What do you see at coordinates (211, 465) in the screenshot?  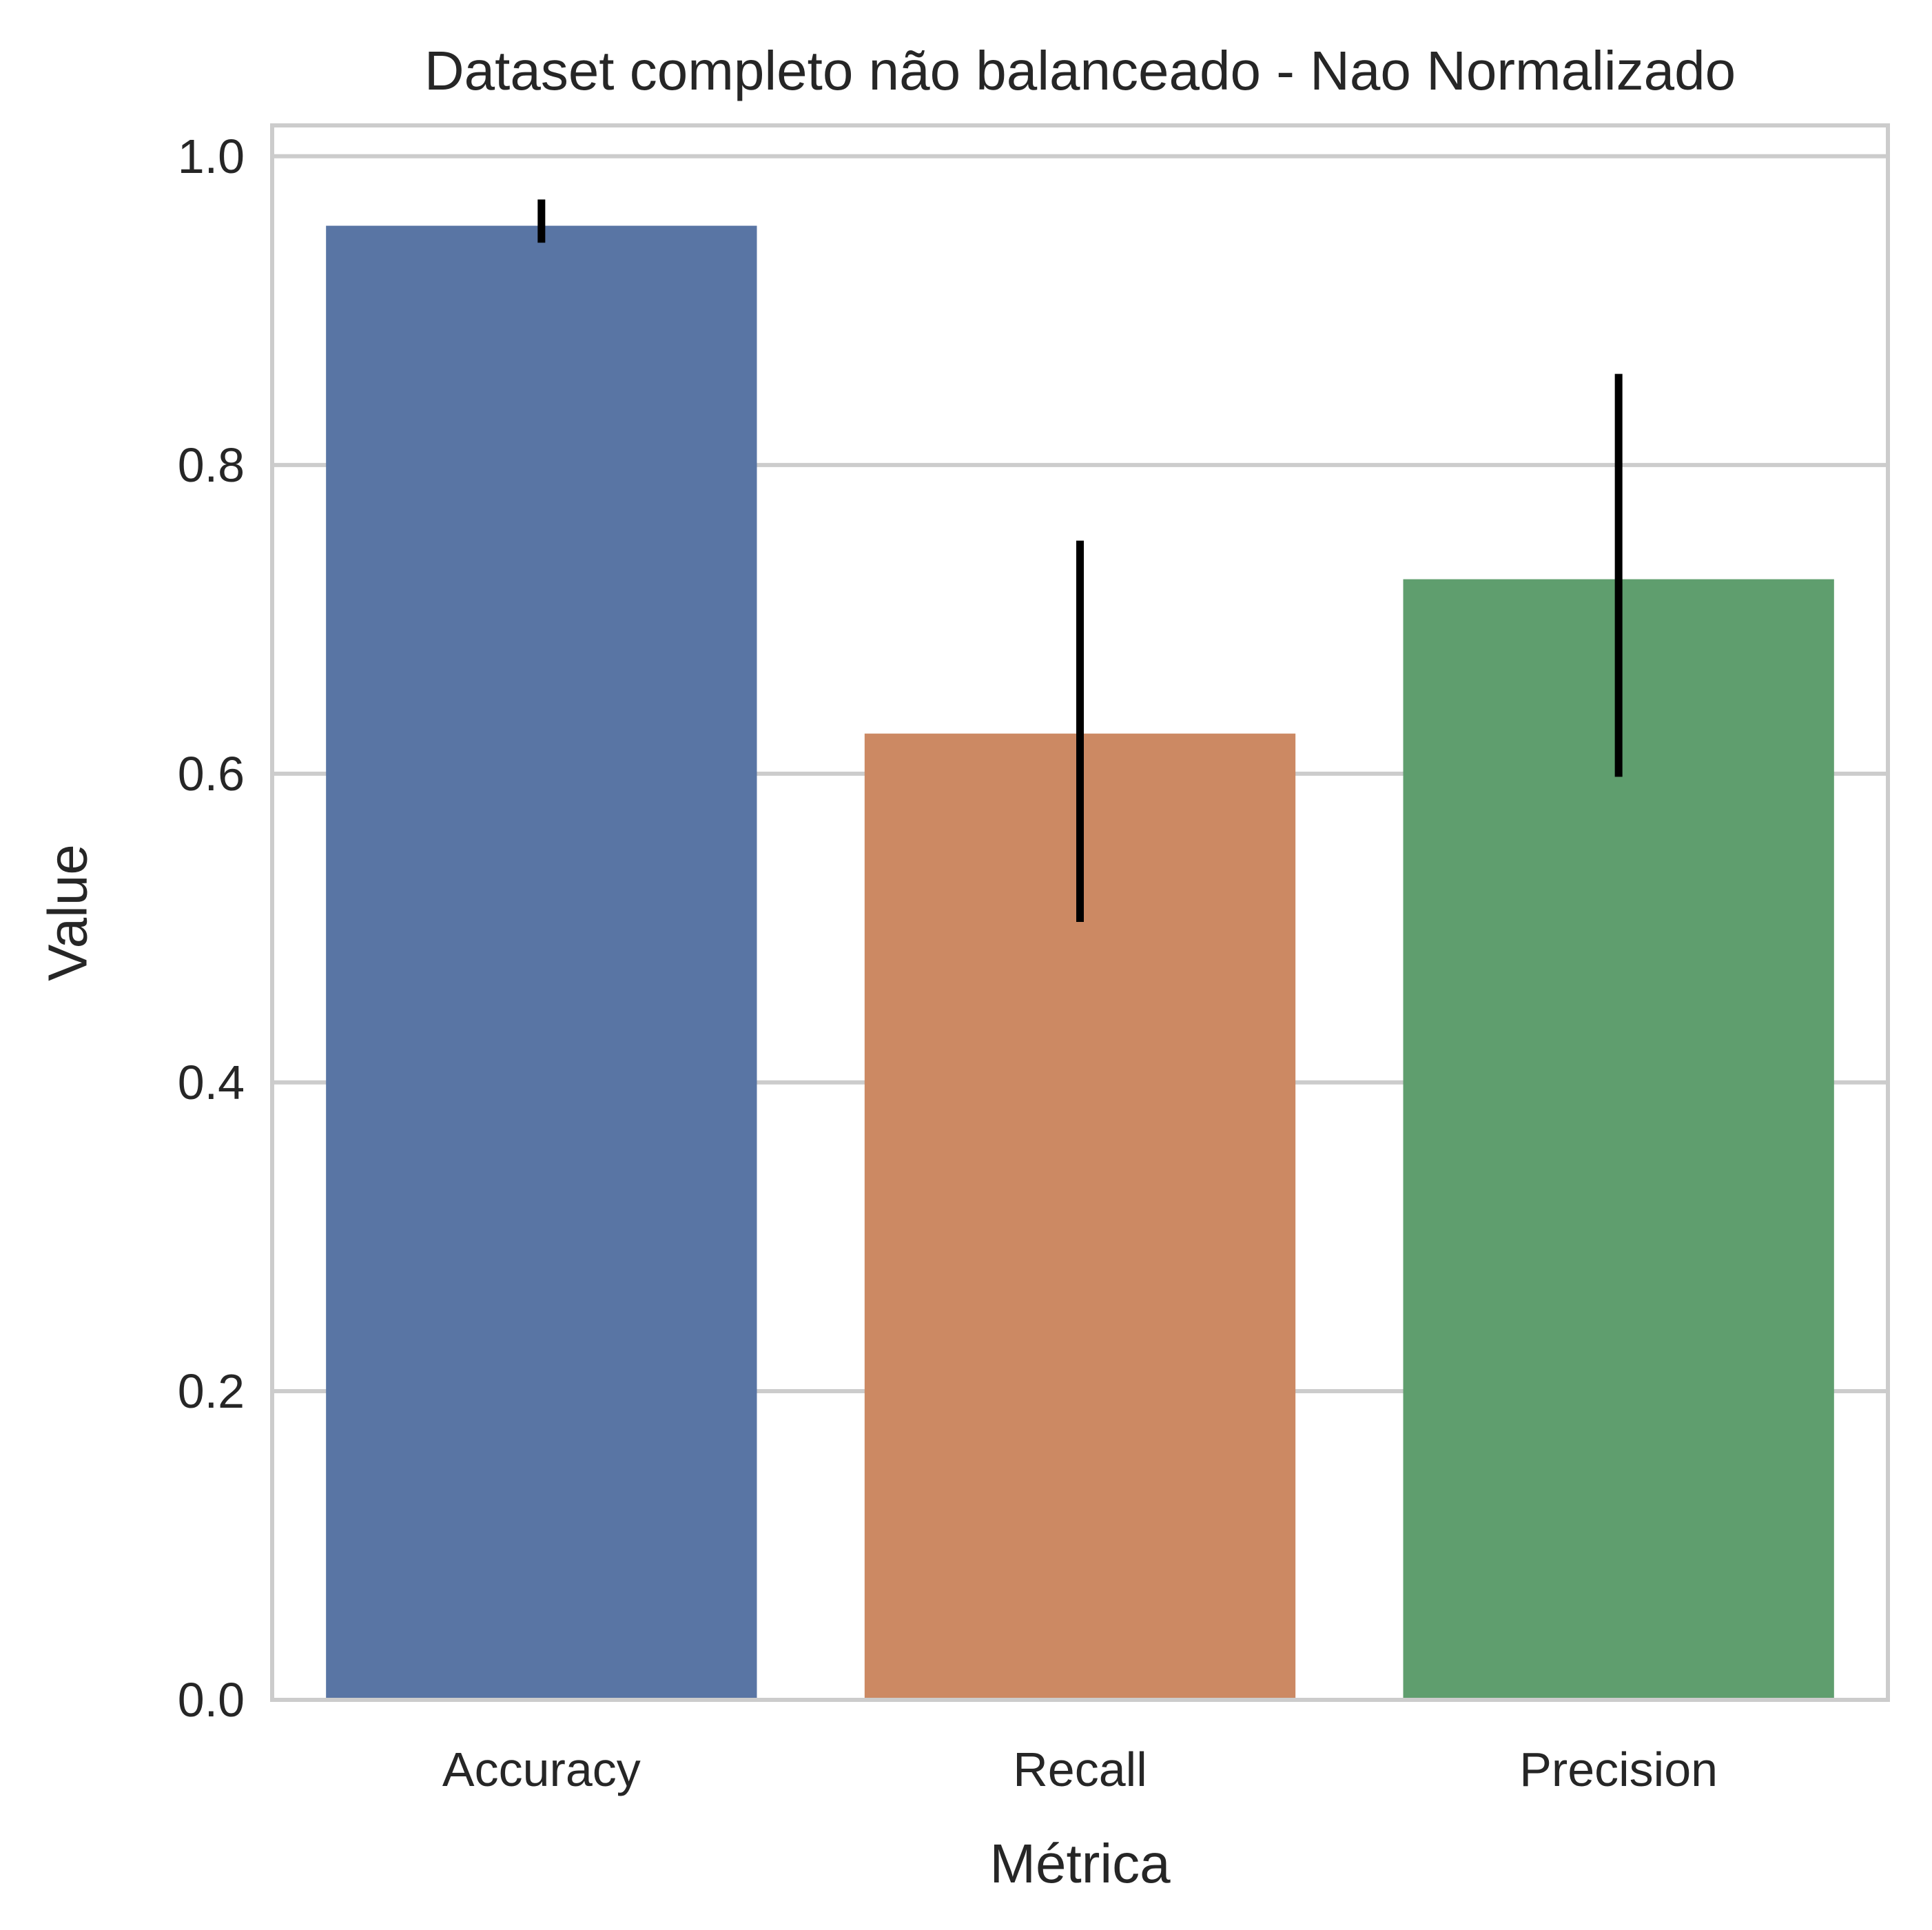 I see `y-tick-label: 0.8` at bounding box center [211, 465].